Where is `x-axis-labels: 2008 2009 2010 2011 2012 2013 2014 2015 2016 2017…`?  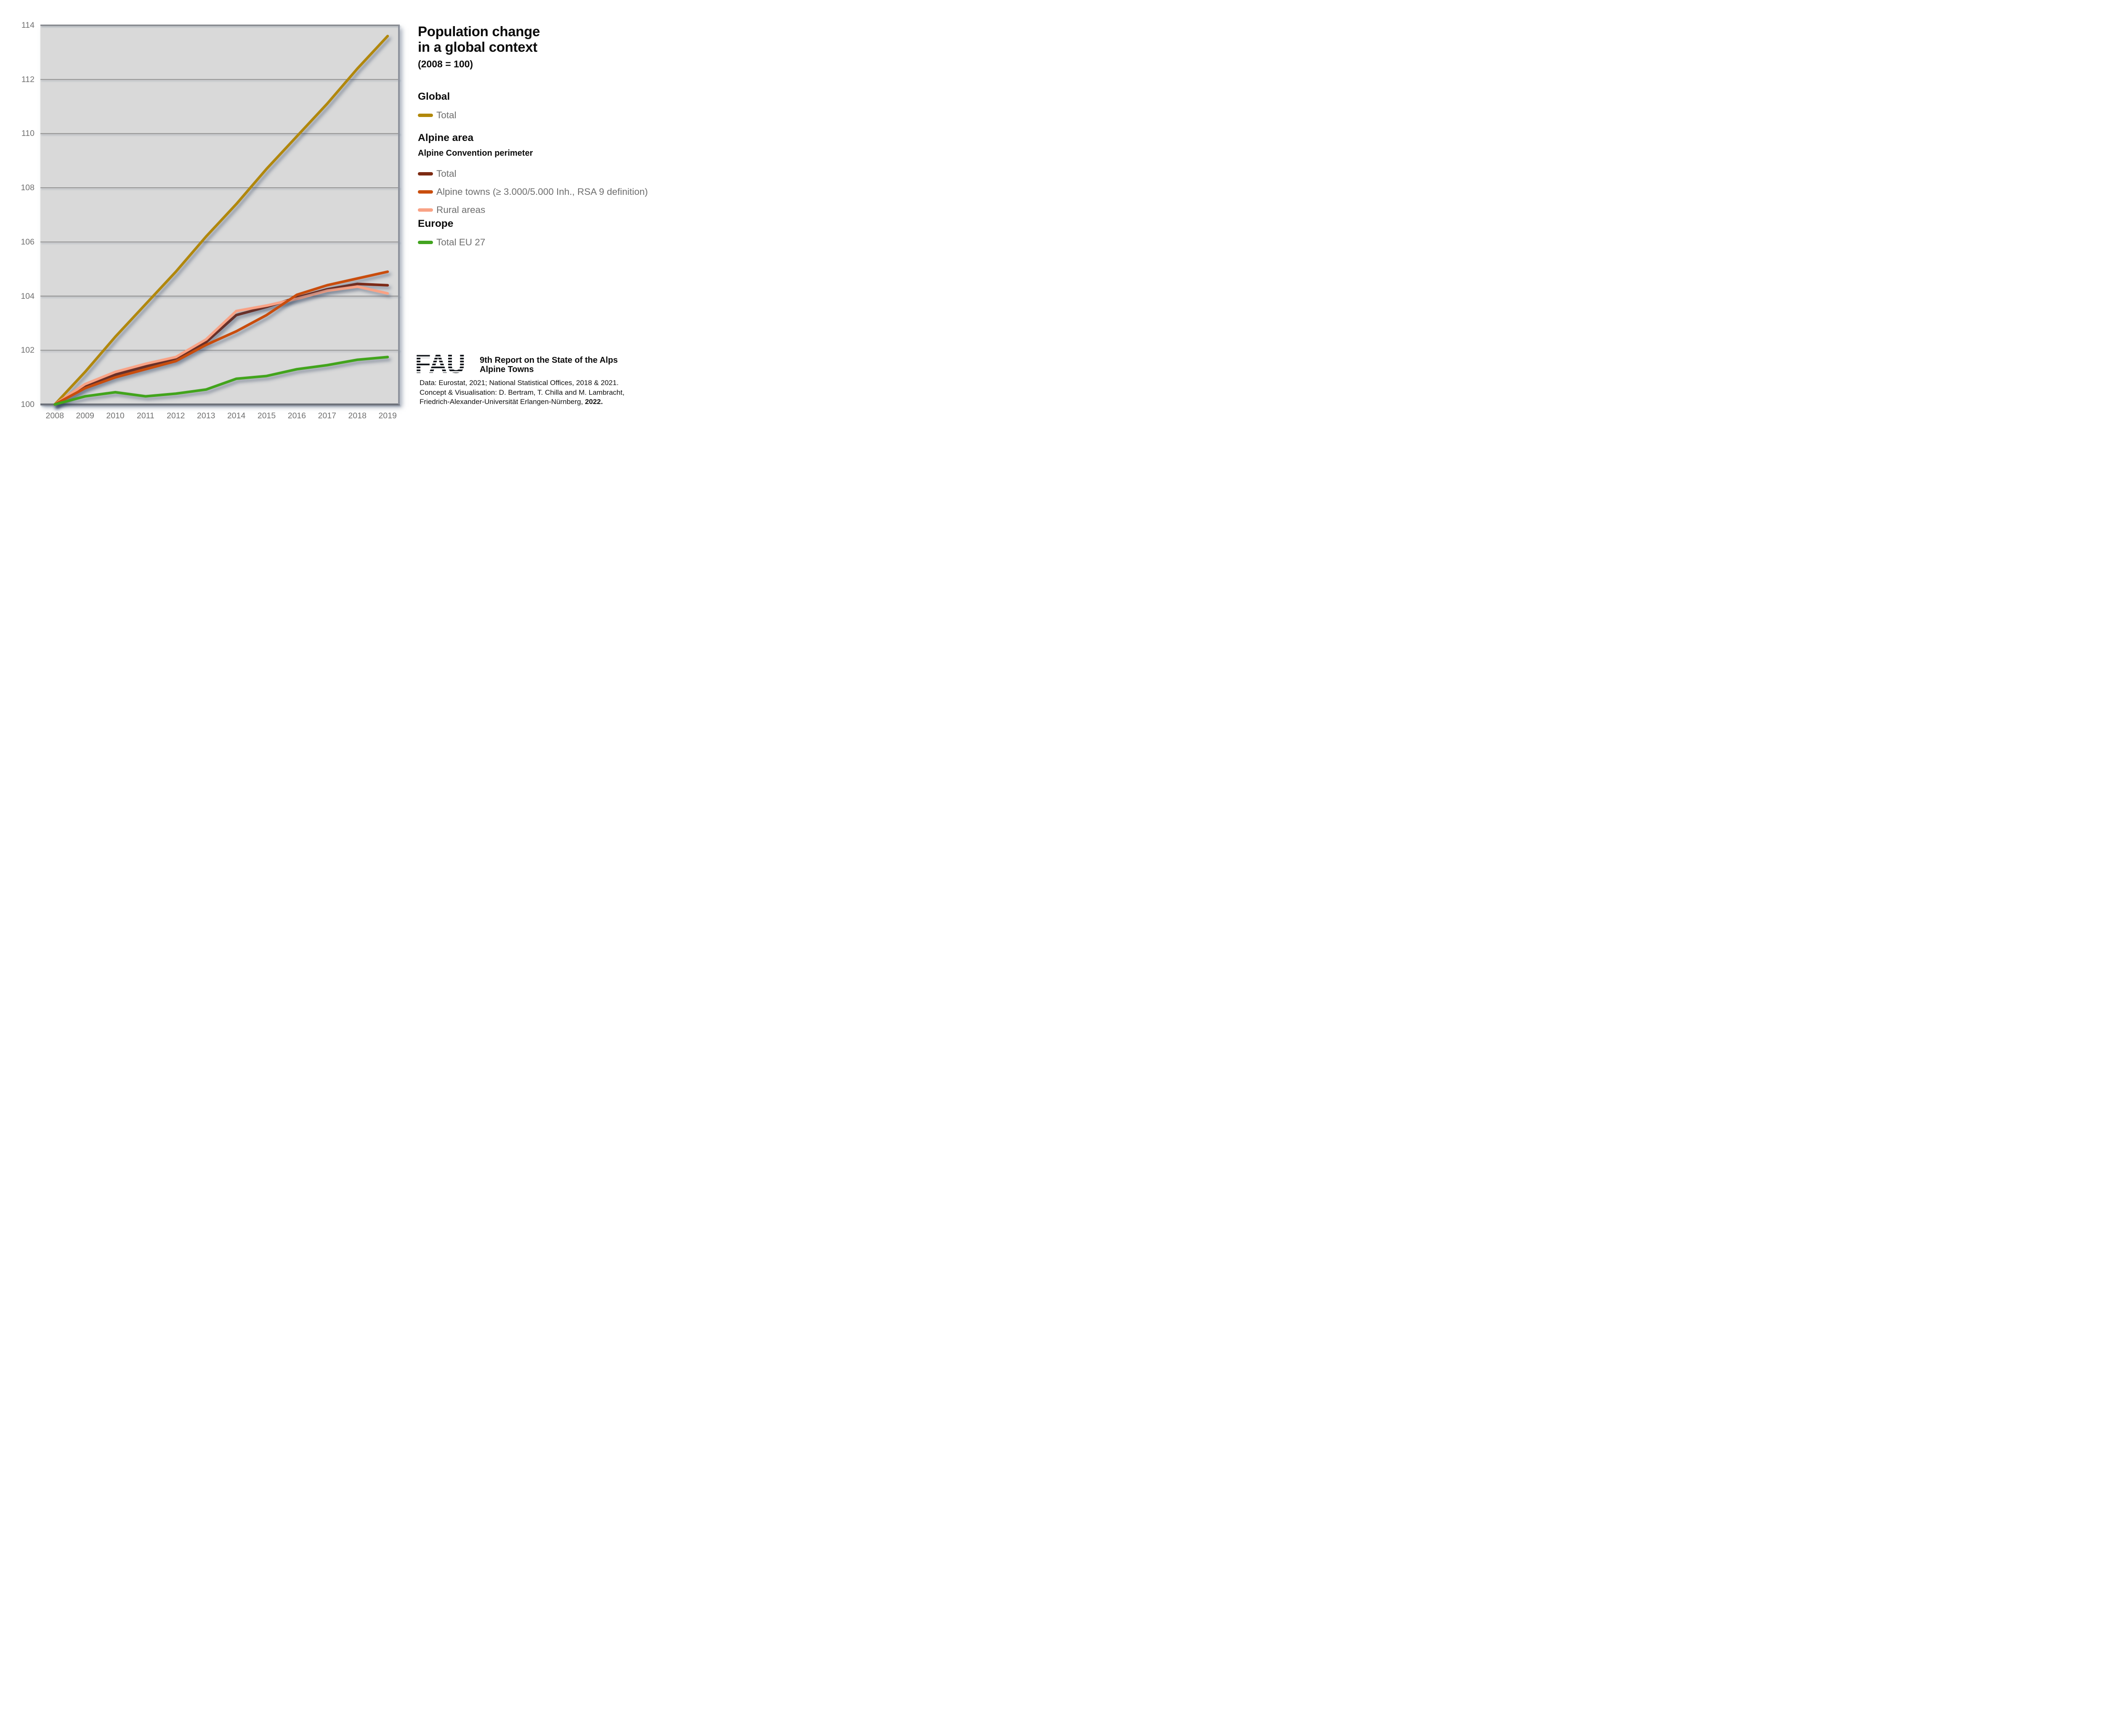 x-axis-labels: 2008 2009 2010 2011 2012 2013 2014 2015 2016 2017… is located at coordinates (220, 417).